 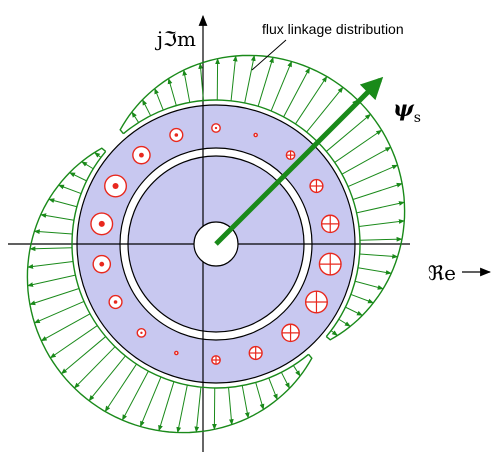 What do you see at coordinates (255, 135) in the screenshot?
I see `conductor-cross` at bounding box center [255, 135].